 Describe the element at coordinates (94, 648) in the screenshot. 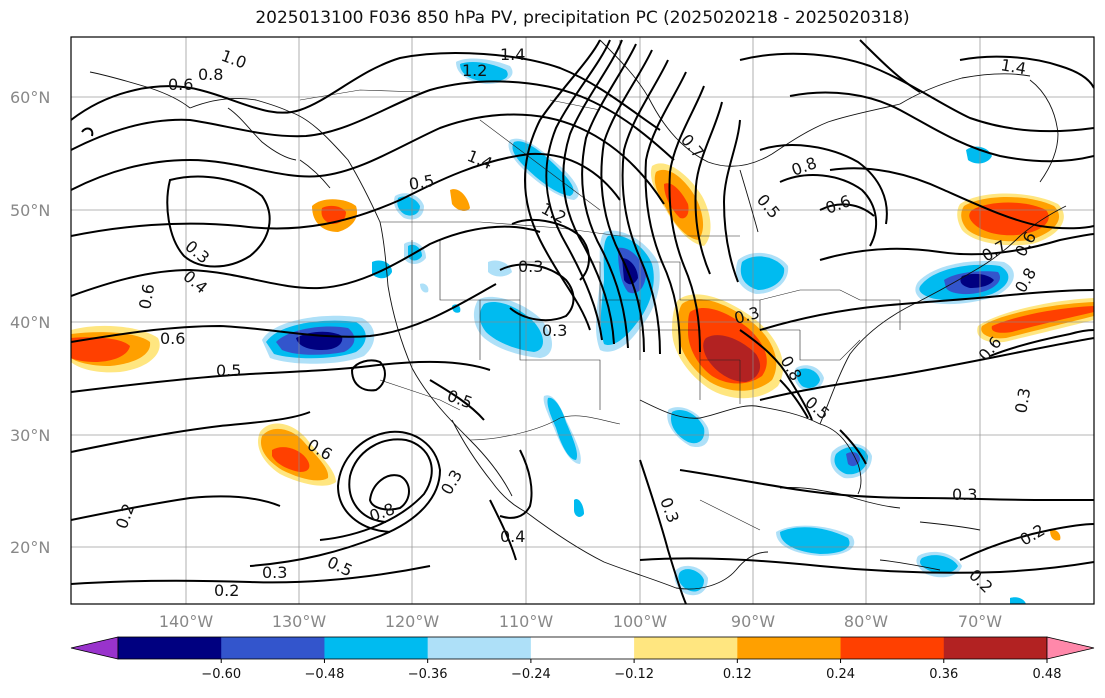

I see `colorbar-extend-low` at that location.